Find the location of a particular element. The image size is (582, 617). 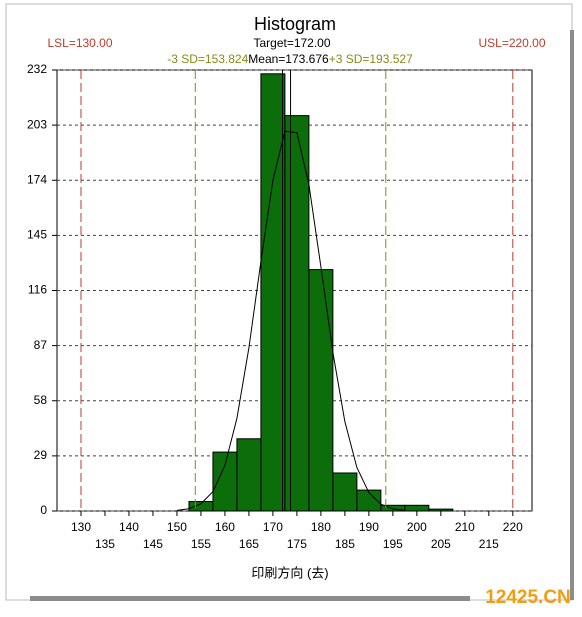

x-axis-label: 印刷方向 (去) is located at coordinates (289, 572).